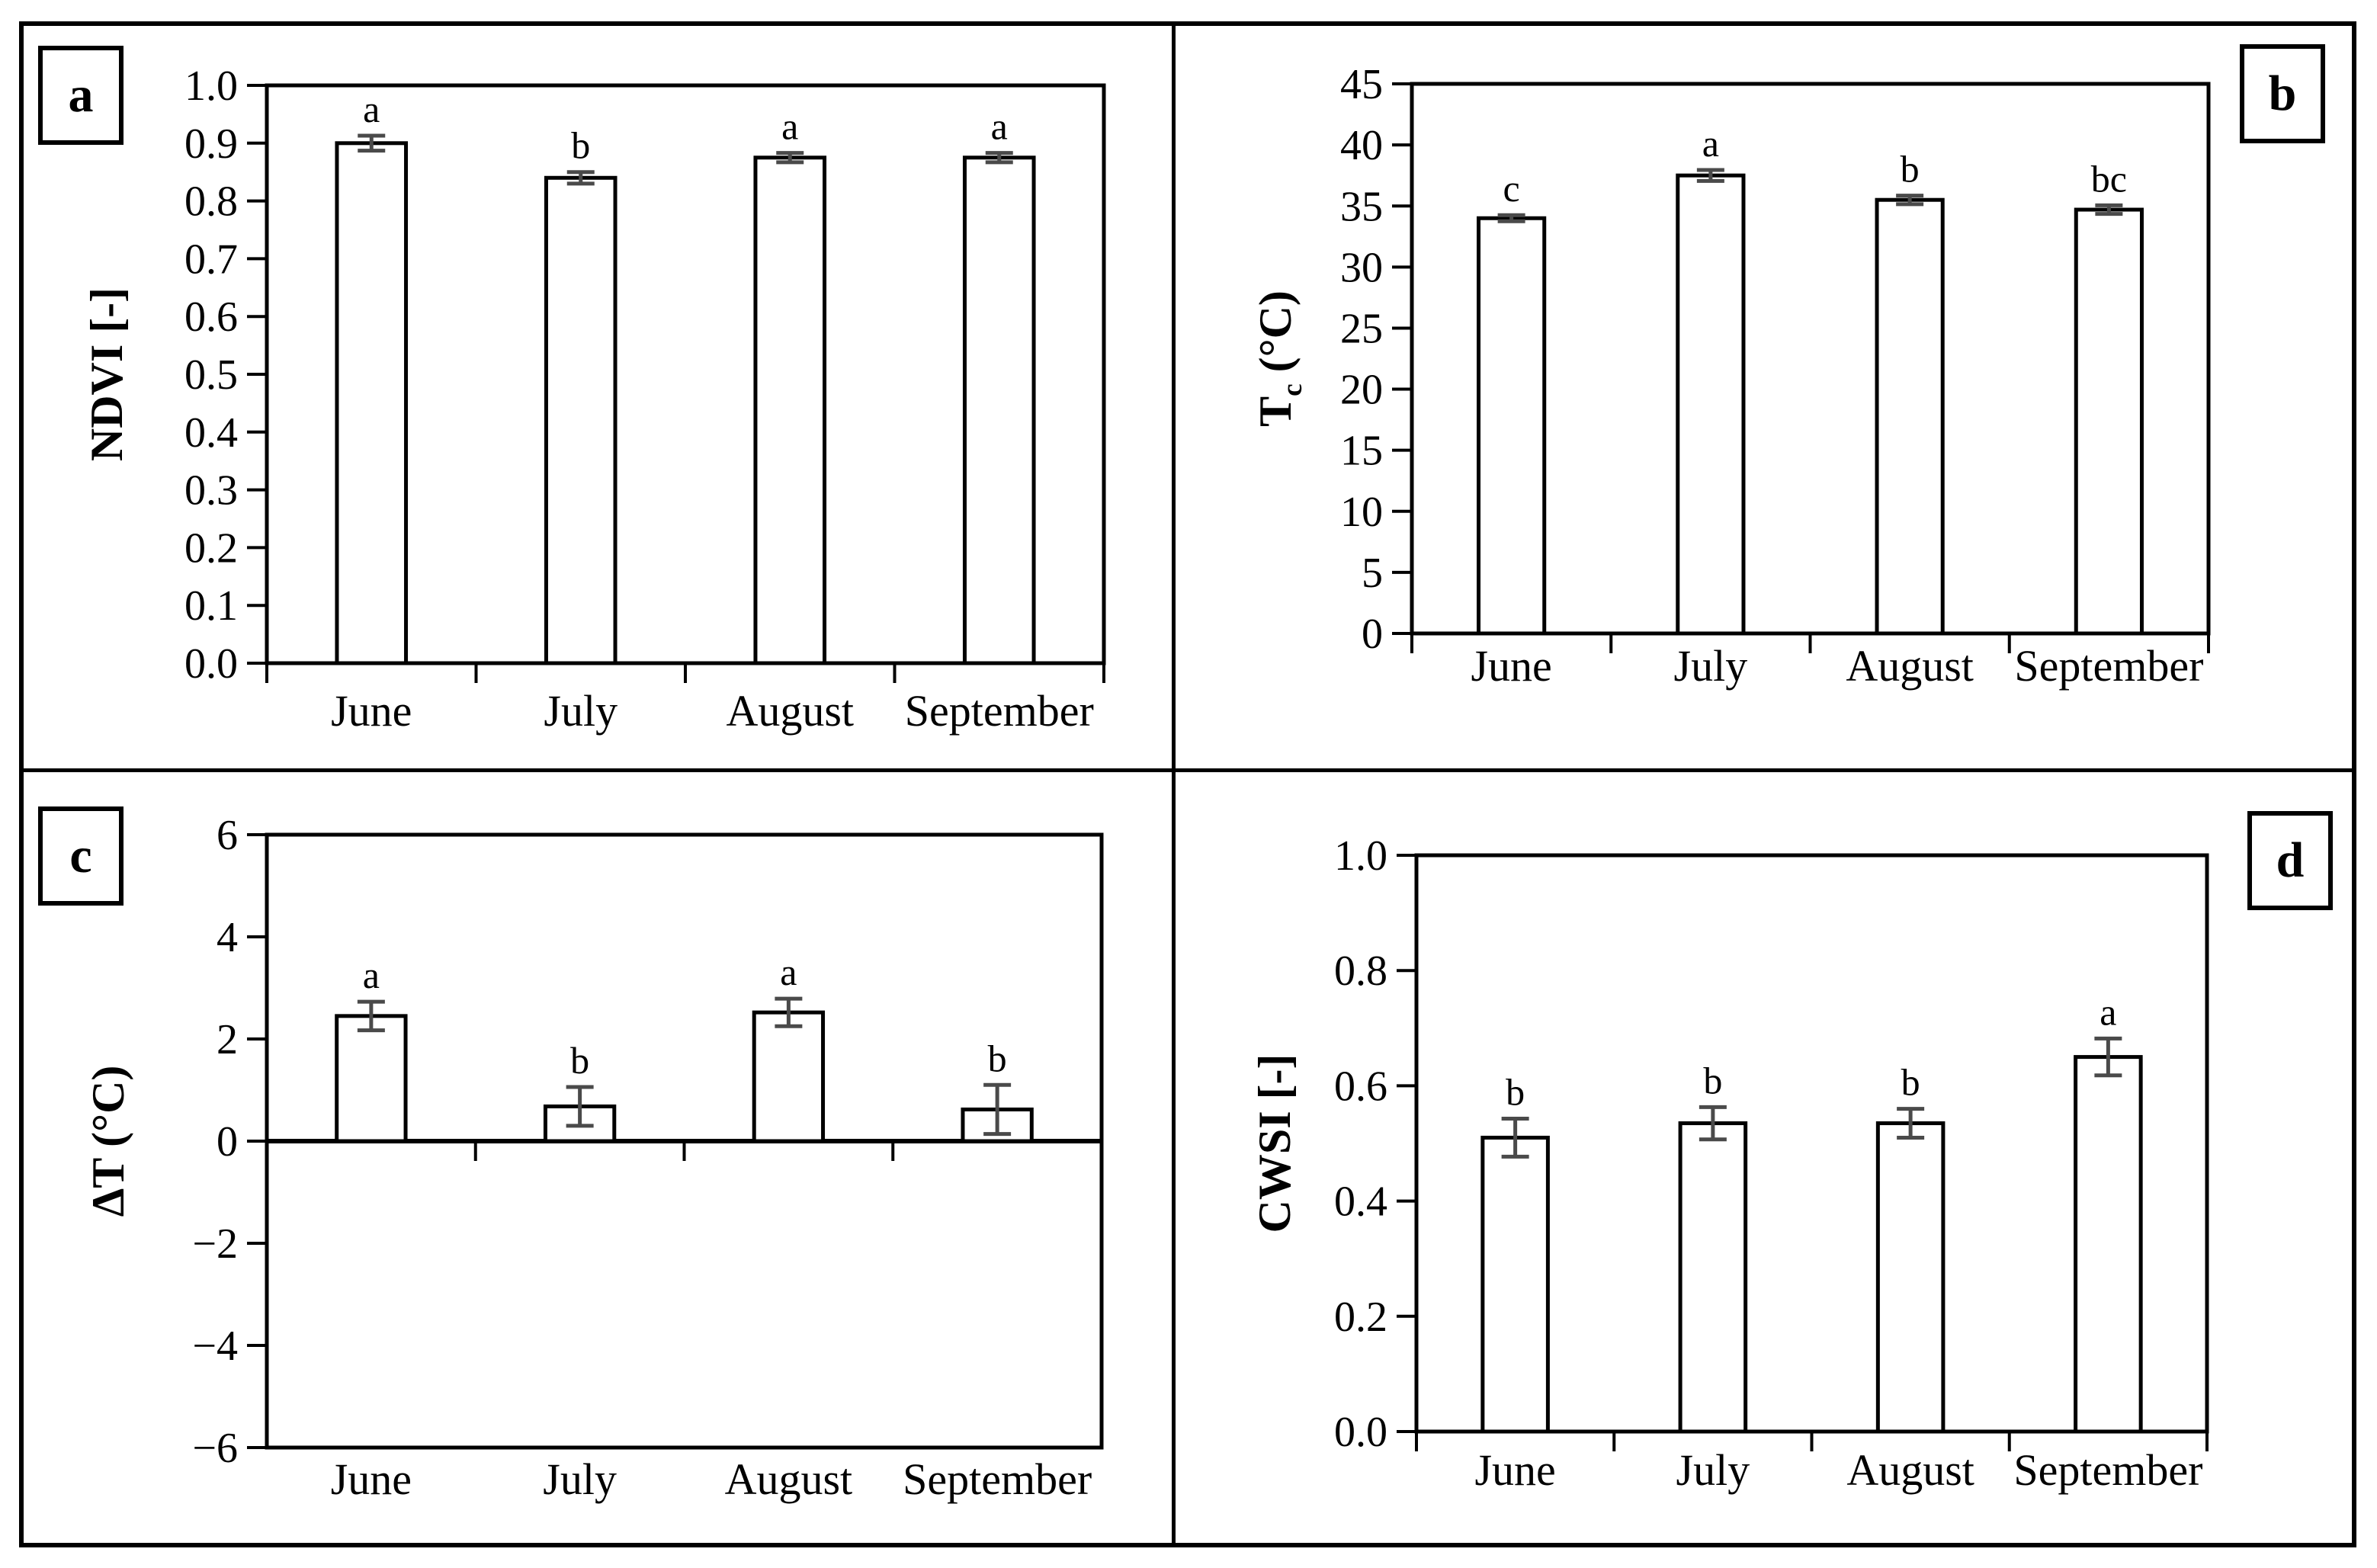  I want to click on y-axis-title: ΔT (°C), so click(108, 1141).